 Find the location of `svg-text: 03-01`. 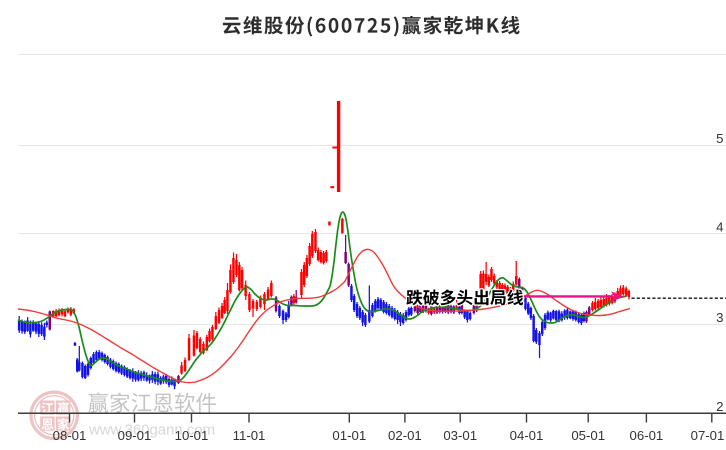

svg-text: 03-01 is located at coordinates (460, 435).